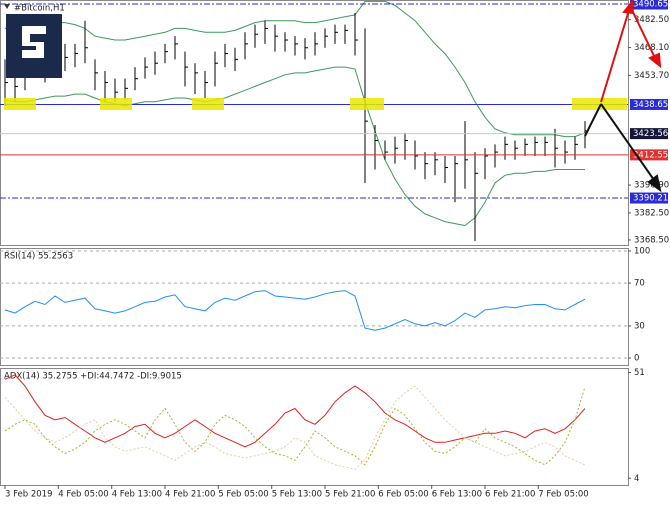 Image resolution: width=670 pixels, height=506 pixels. What do you see at coordinates (93, 377) in the screenshot?
I see `panel-title: ADX(14) 35.2755 +DI:44.7472 -DI:9.9015` at bounding box center [93, 377].